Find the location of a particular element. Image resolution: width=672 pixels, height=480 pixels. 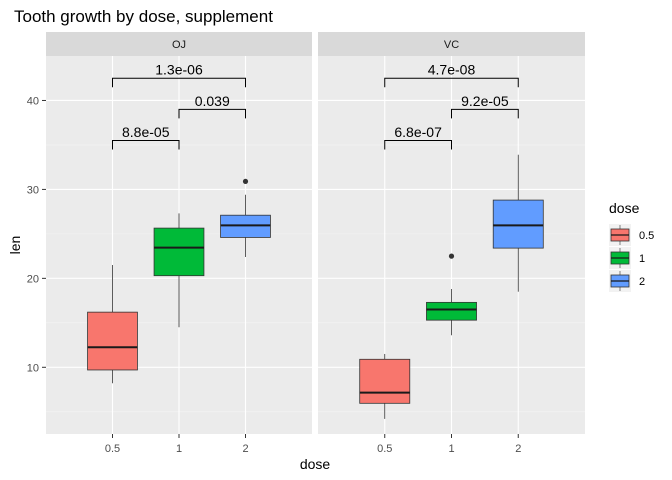

p-value-label: 8.8e-05 is located at coordinates (146, 132).